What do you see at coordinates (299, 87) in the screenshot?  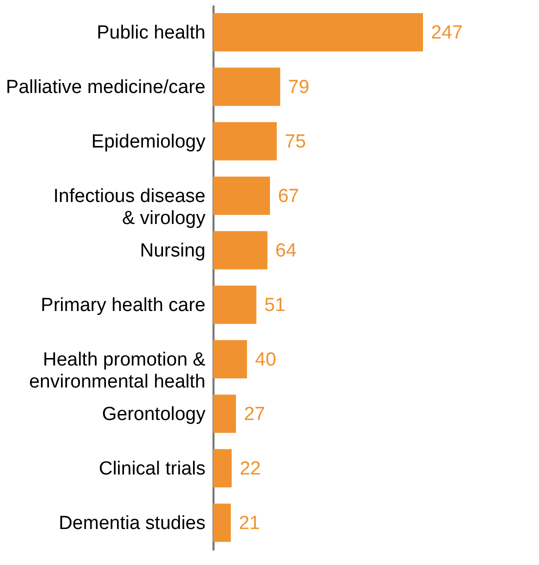 I see `data-label: 79` at bounding box center [299, 87].